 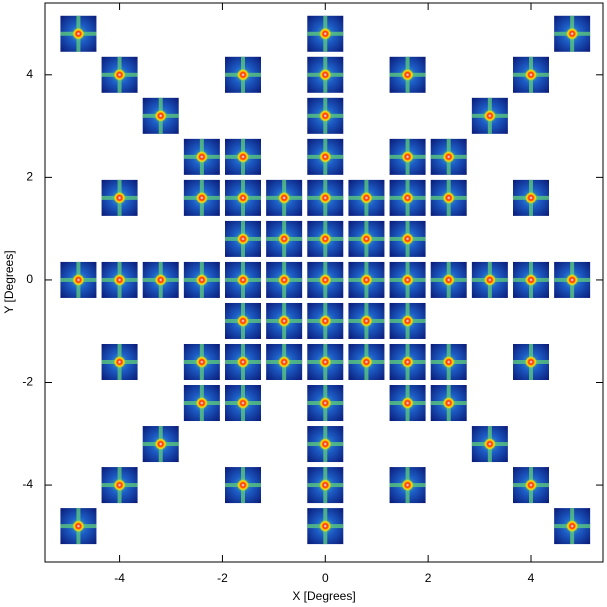 I want to click on y-tick-label: 2, so click(x=29, y=177).